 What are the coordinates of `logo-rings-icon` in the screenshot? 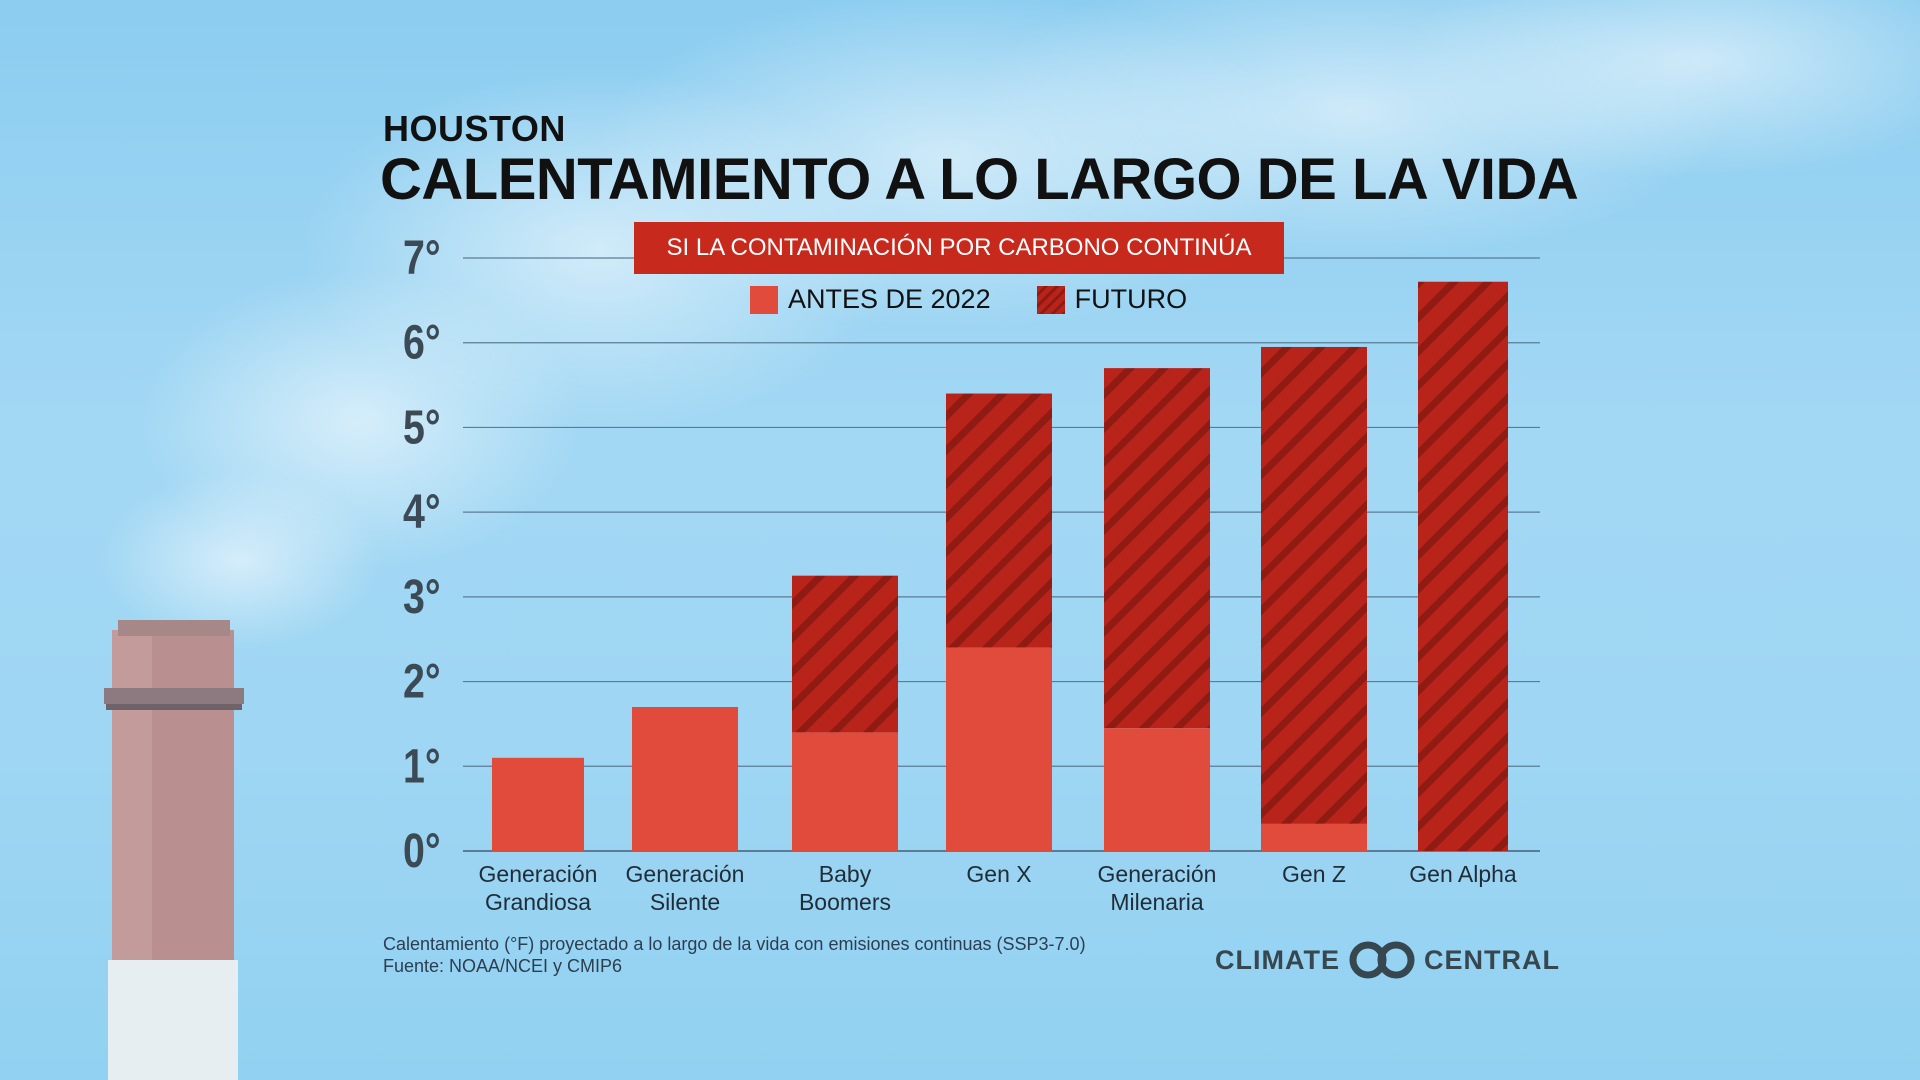 It's located at (1382, 960).